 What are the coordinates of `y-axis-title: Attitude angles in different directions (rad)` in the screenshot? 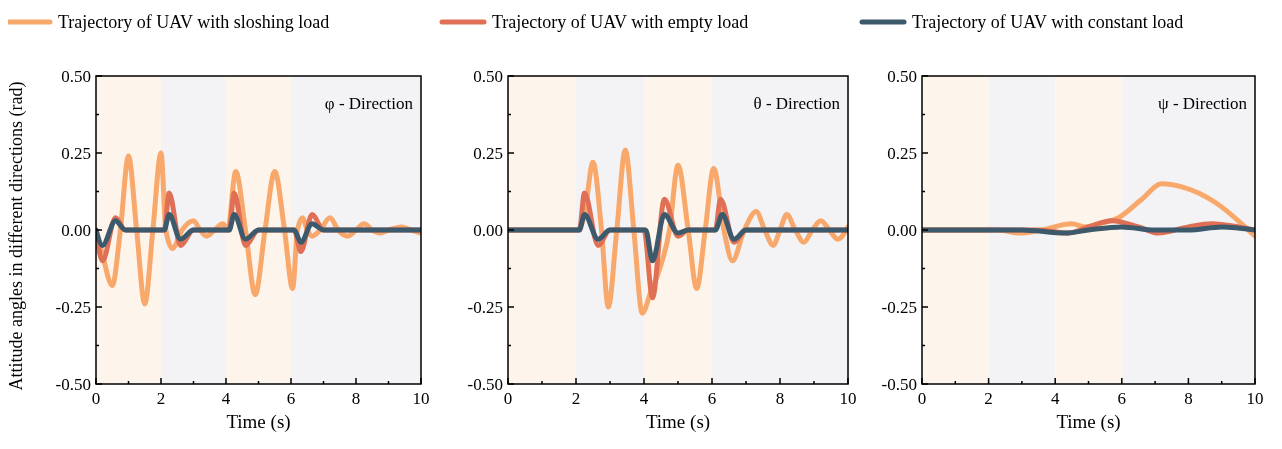 It's located at (16, 236).